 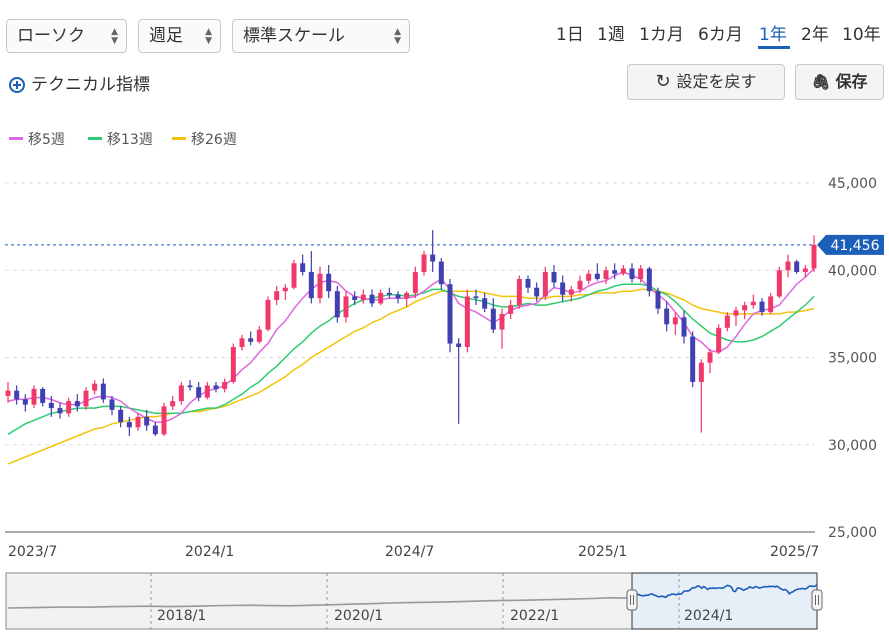 What do you see at coordinates (724, 601) in the screenshot?
I see `navigator-selection` at bounding box center [724, 601].